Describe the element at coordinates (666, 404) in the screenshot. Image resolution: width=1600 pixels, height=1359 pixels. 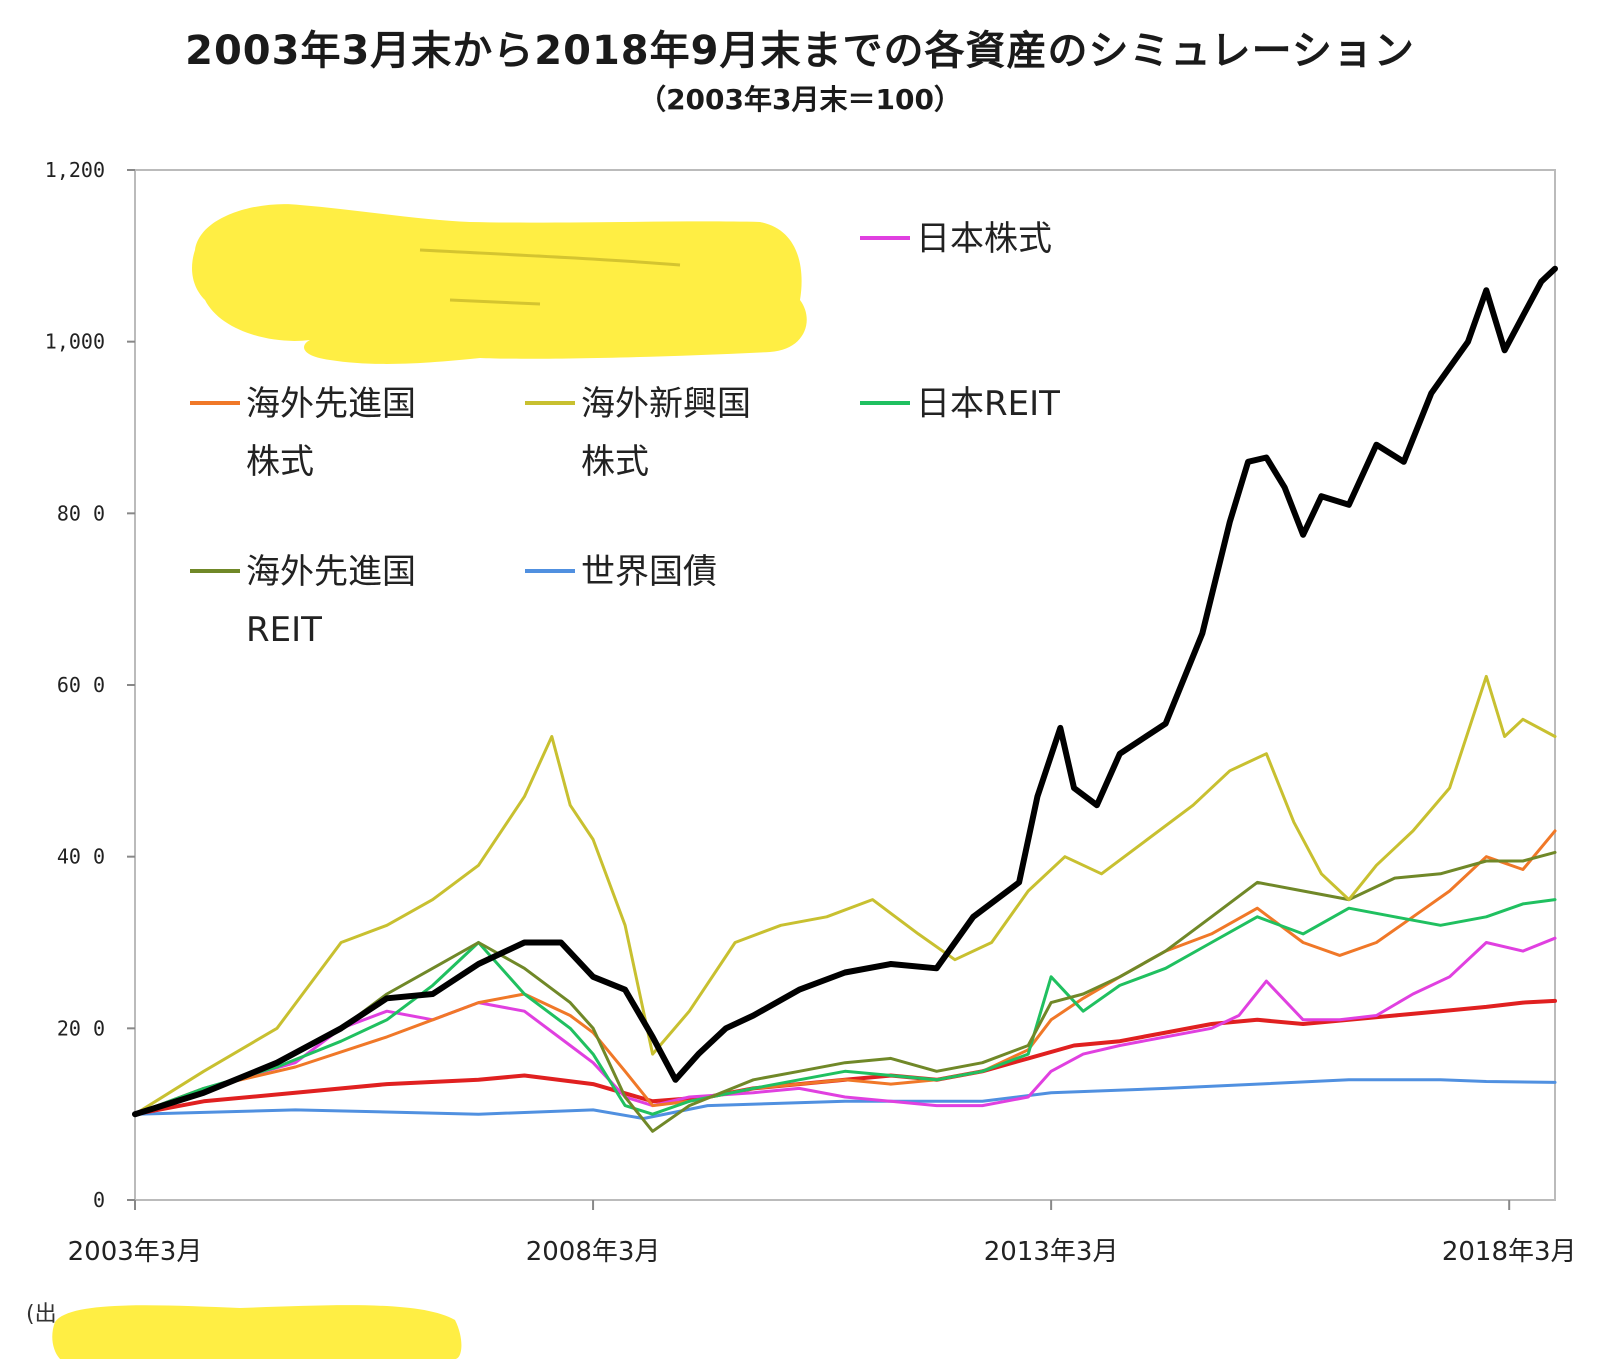
I see `legend-label: 海外新興国` at that location.